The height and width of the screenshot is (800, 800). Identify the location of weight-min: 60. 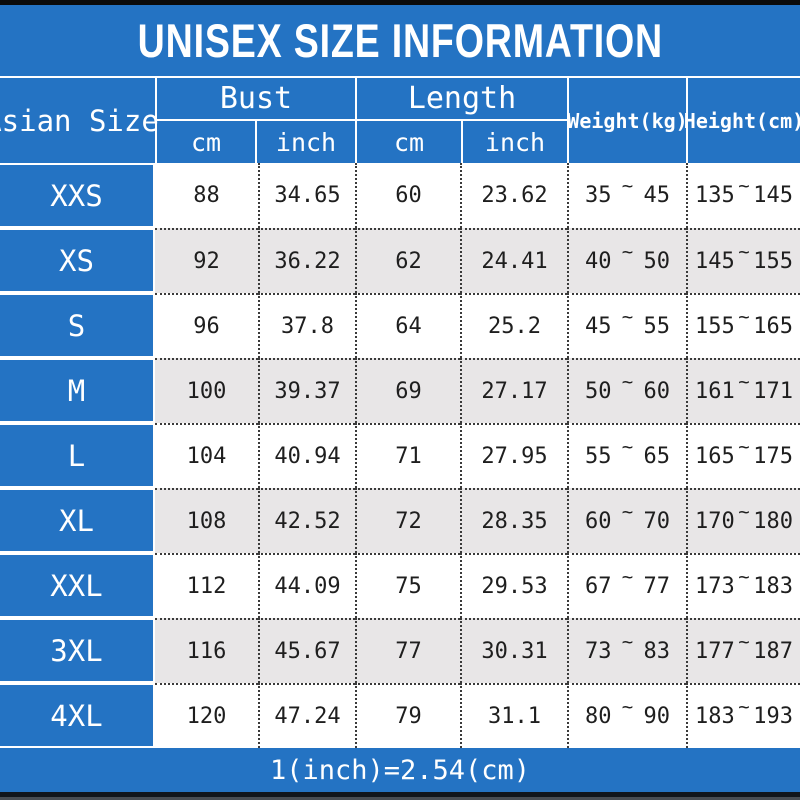
(598, 521).